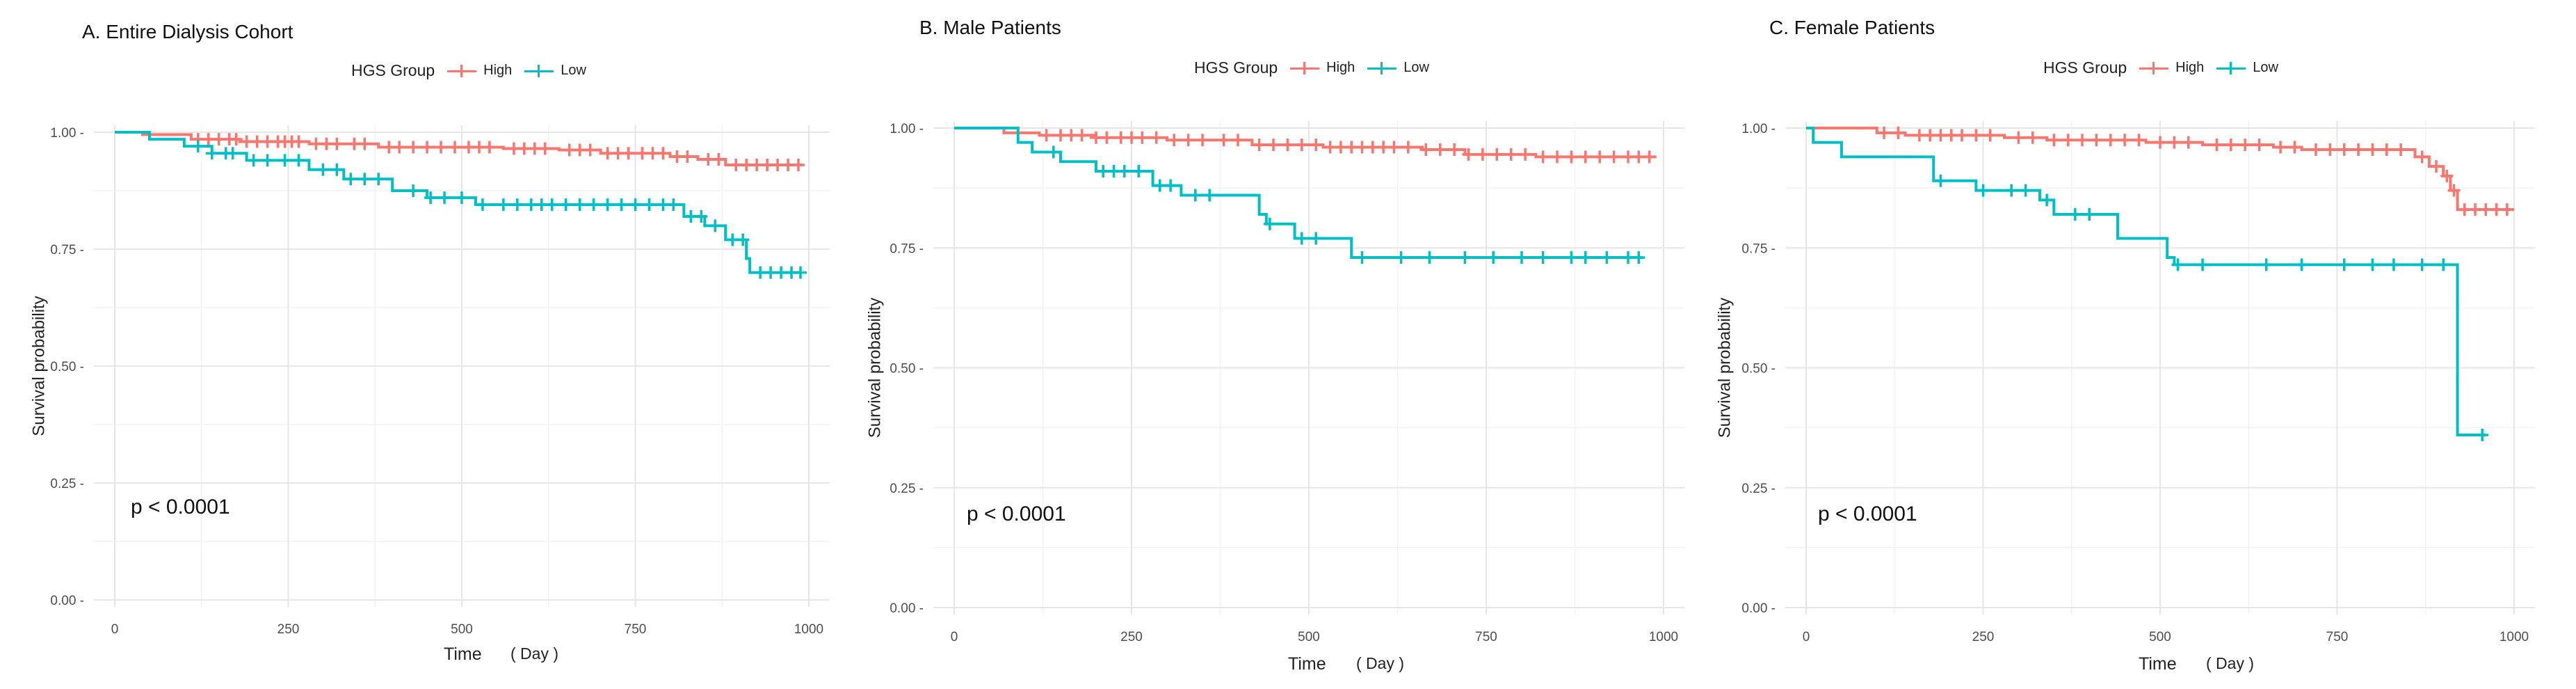 This screenshot has height=689, width=2576. What do you see at coordinates (67, 484) in the screenshot?
I see `y-tick-label: 0.25 -` at bounding box center [67, 484].